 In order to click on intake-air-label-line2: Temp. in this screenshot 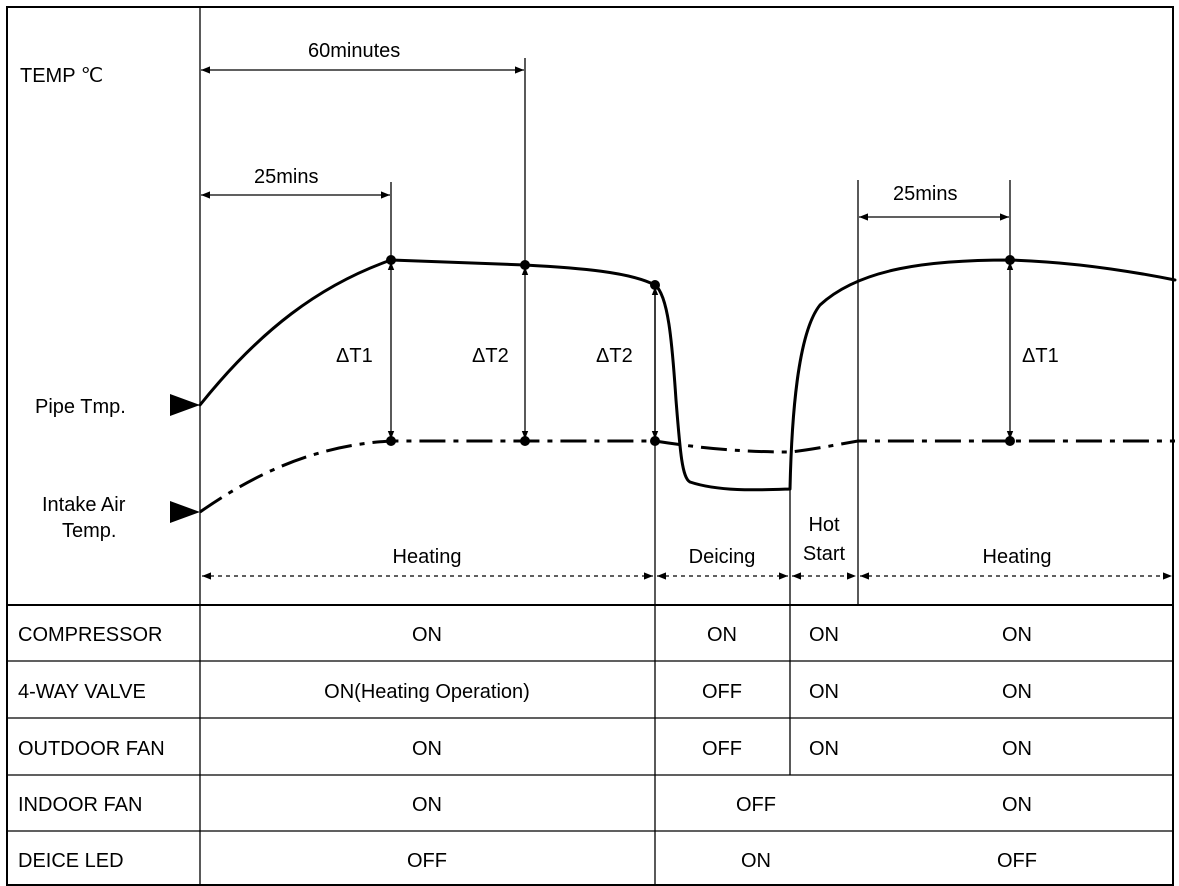, I will do `click(89, 531)`.